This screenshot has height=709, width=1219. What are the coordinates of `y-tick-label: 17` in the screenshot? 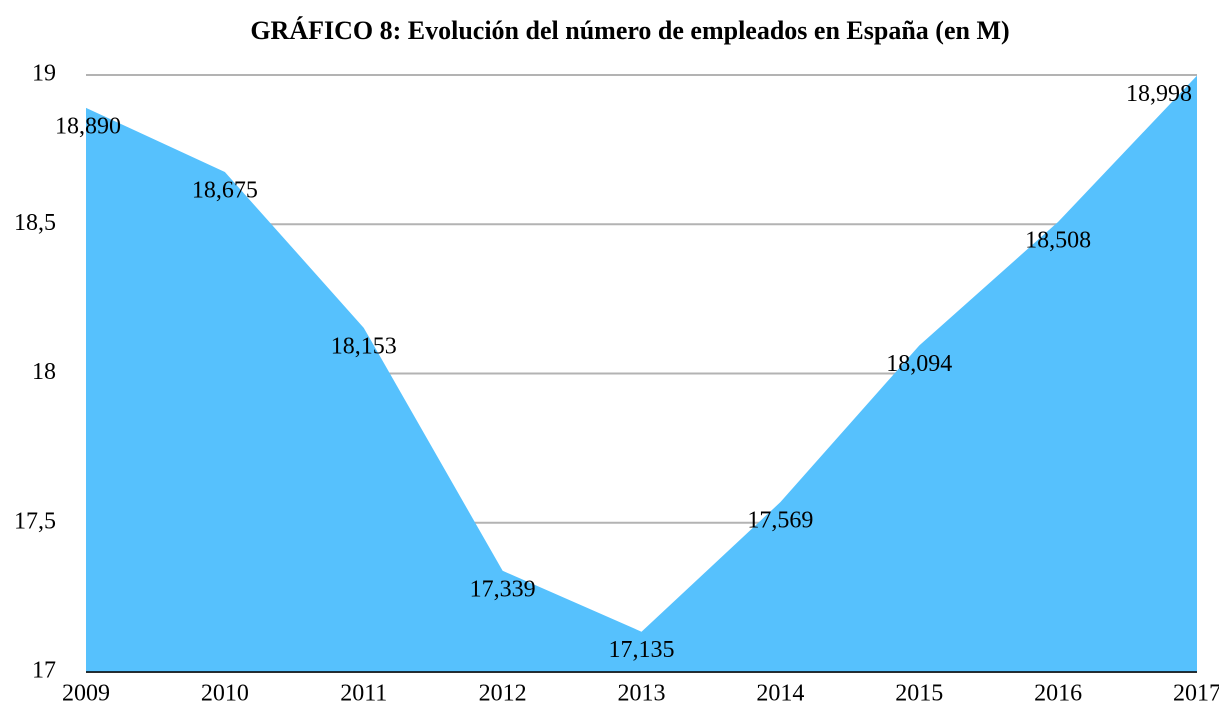 It's located at (44, 671).